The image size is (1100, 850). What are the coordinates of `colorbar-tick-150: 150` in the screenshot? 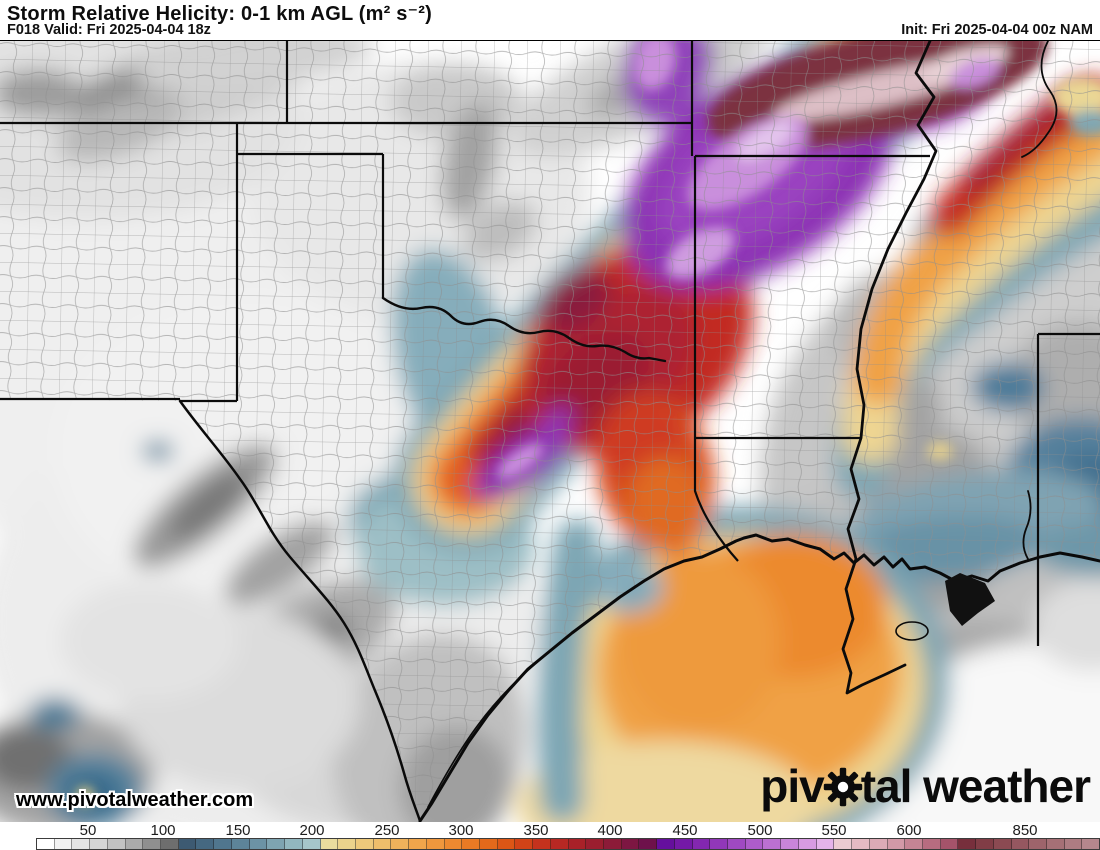 It's located at (238, 830).